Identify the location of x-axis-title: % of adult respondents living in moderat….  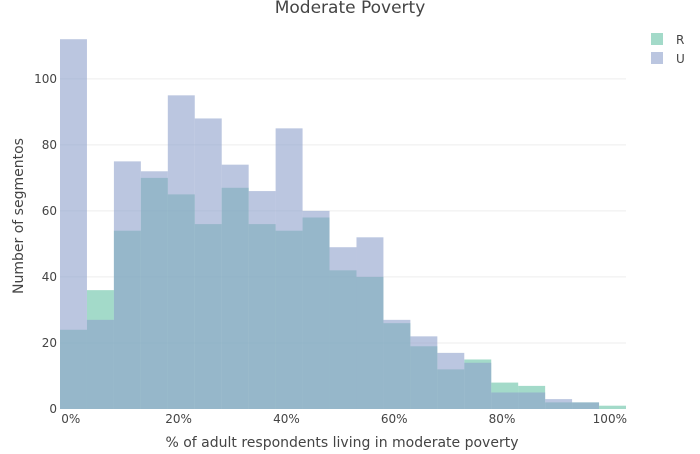
(341, 442).